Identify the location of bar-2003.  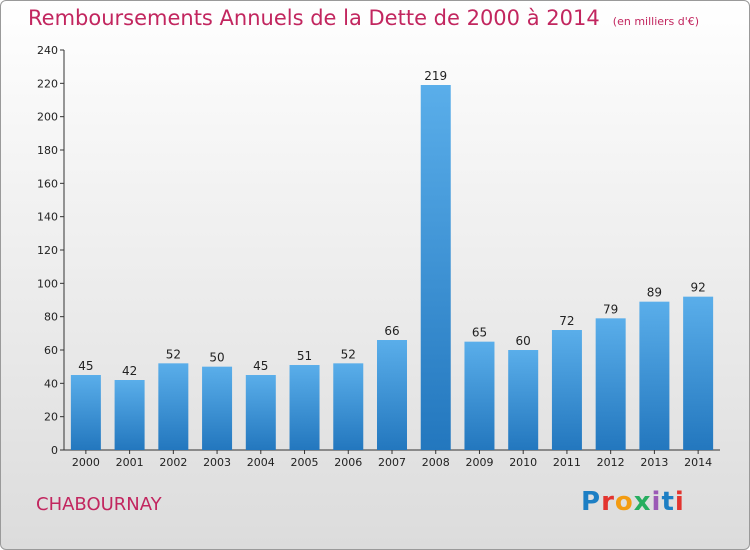
(217, 408).